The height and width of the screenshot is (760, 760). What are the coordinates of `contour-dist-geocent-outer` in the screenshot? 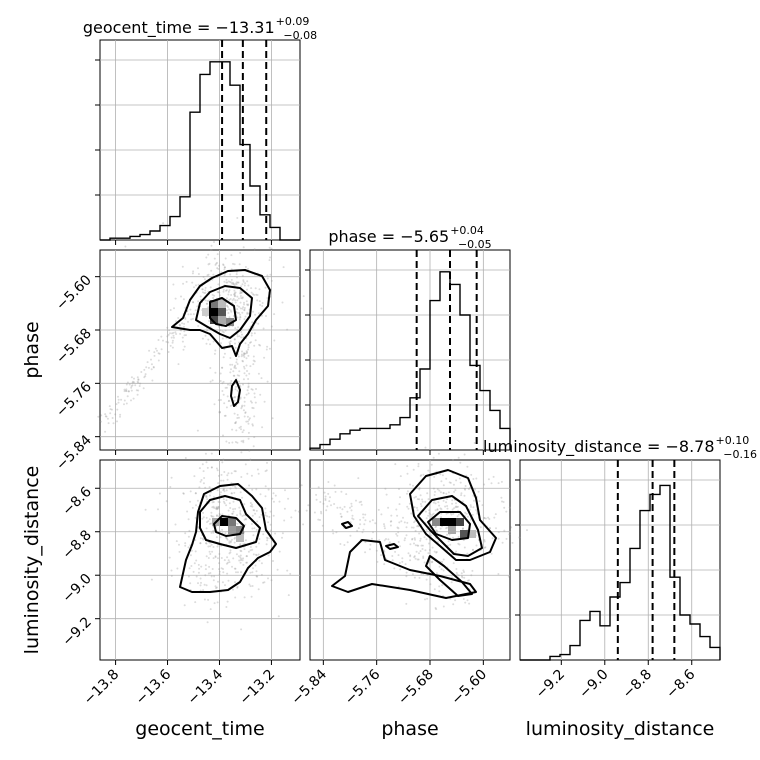 It's located at (228, 538).